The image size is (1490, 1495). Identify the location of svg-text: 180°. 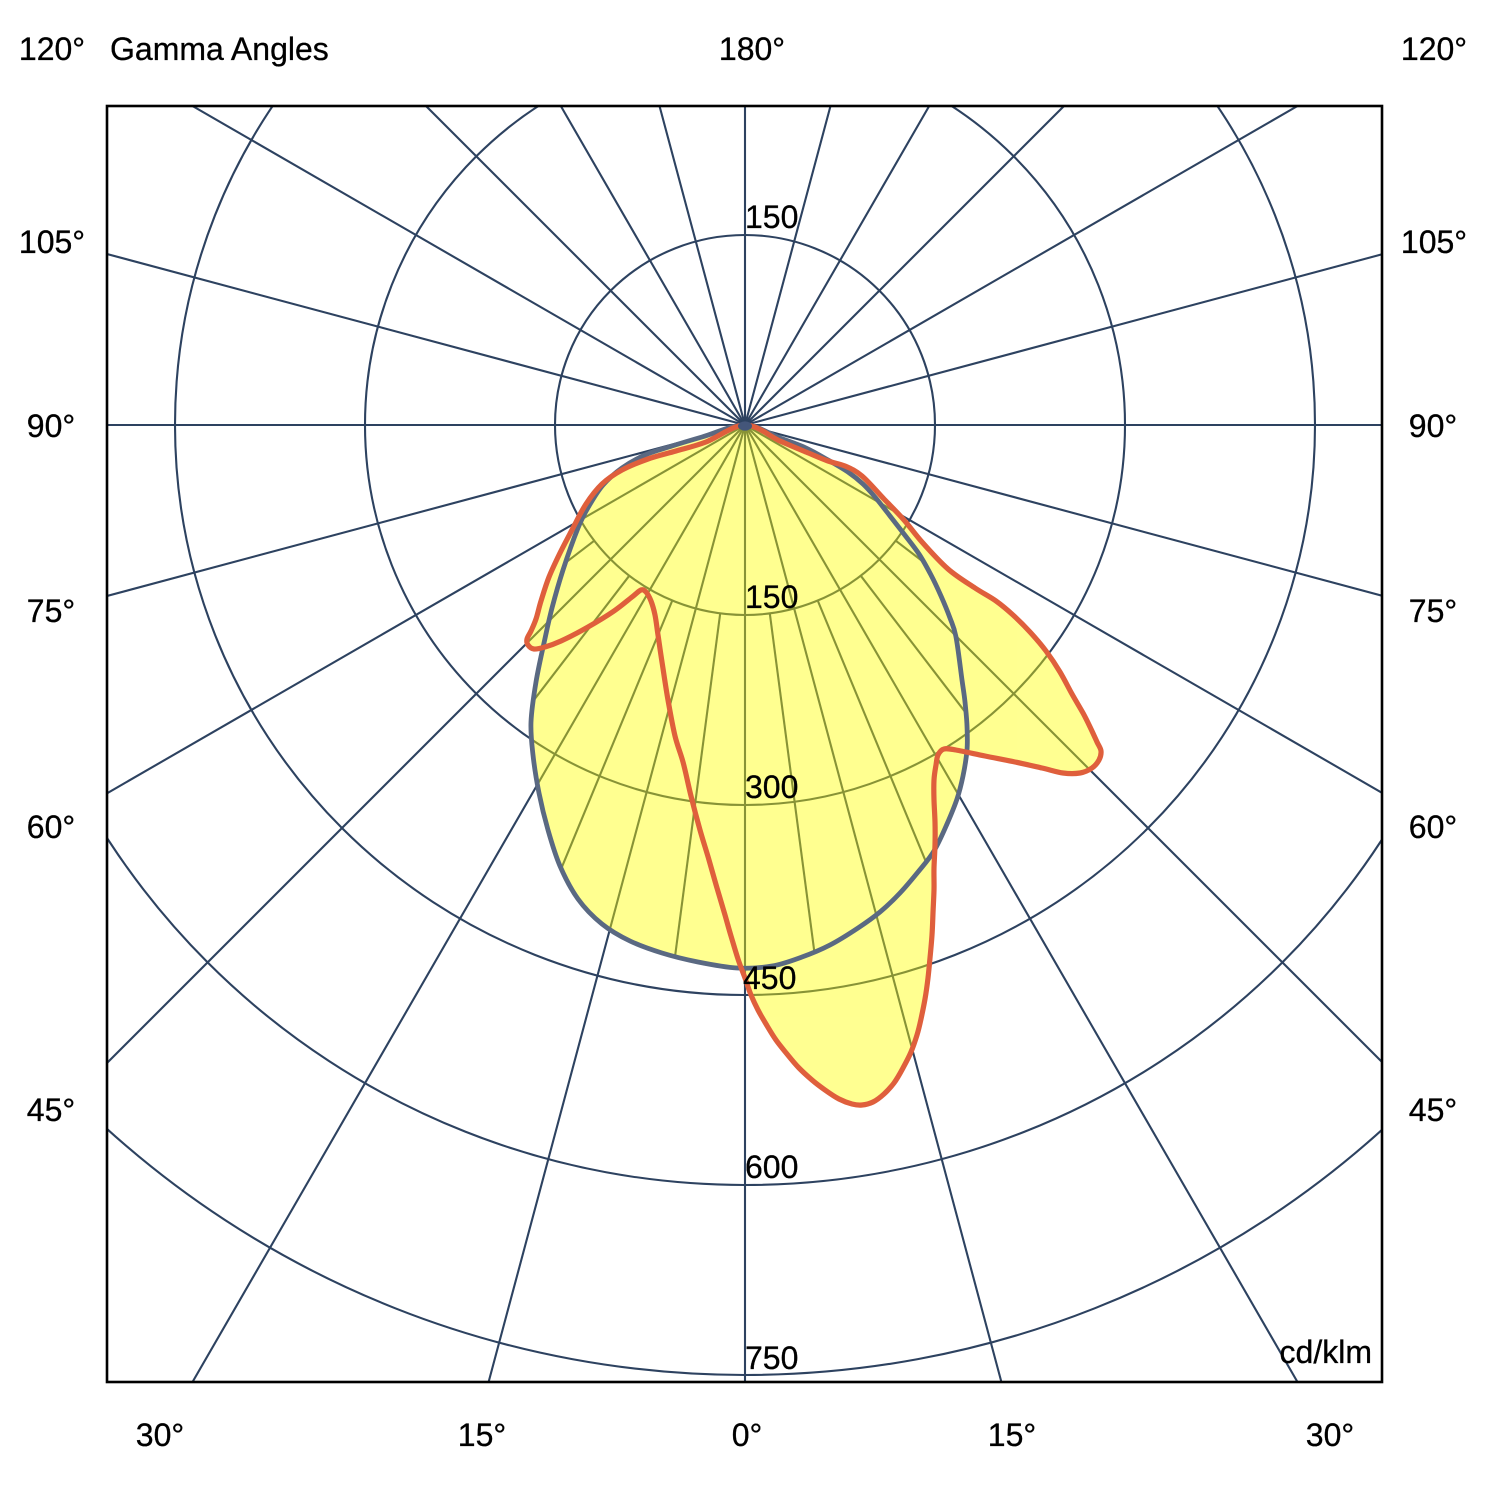
(752, 49).